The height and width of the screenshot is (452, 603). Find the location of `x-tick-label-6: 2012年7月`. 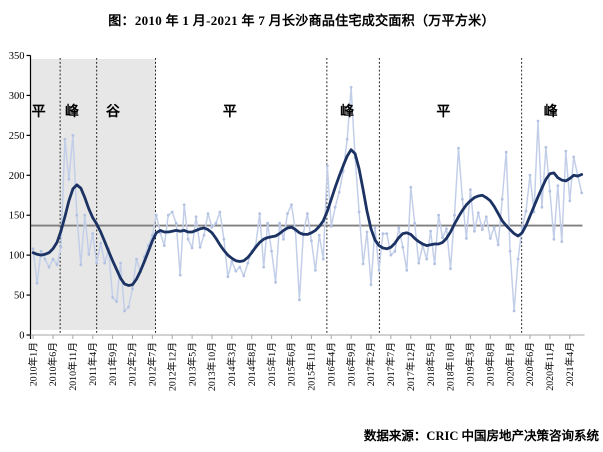

x-tick-label-6: 2012年7月 is located at coordinates (152, 364).